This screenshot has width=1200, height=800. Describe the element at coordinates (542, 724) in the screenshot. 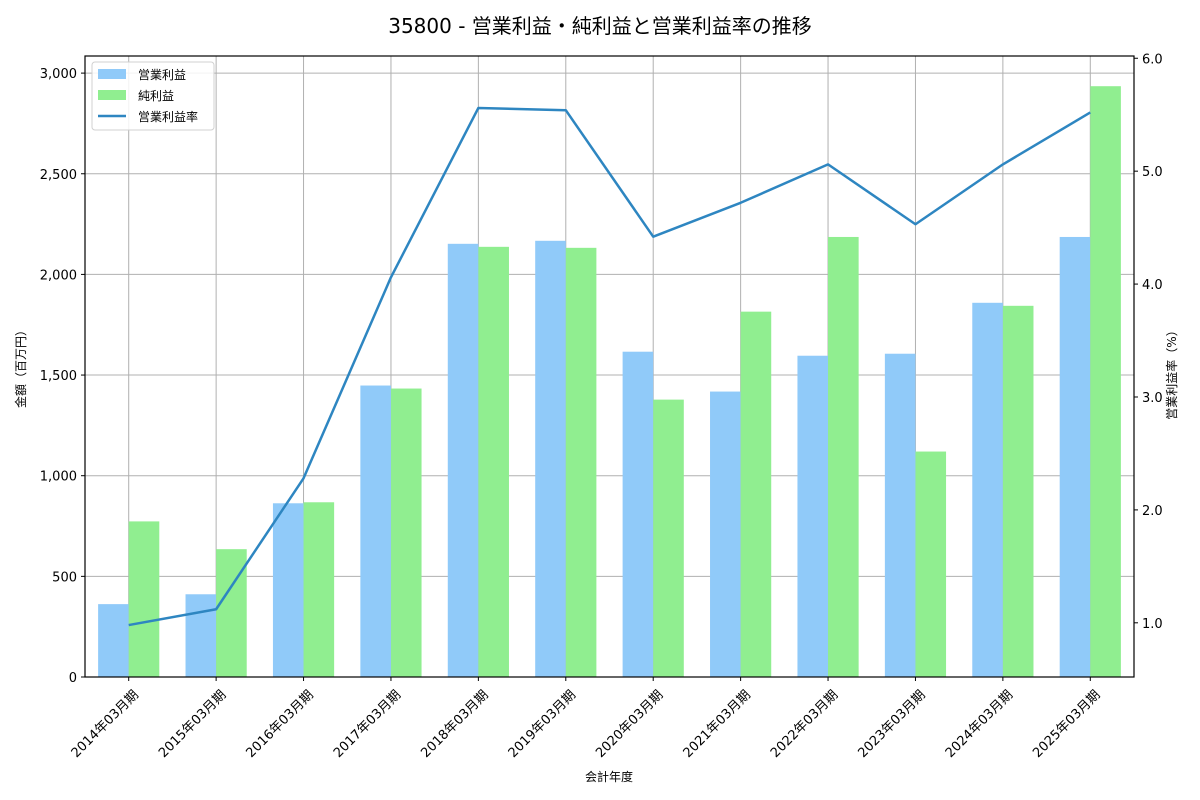

I see `x-tick-label: 2019年03月期` at that location.